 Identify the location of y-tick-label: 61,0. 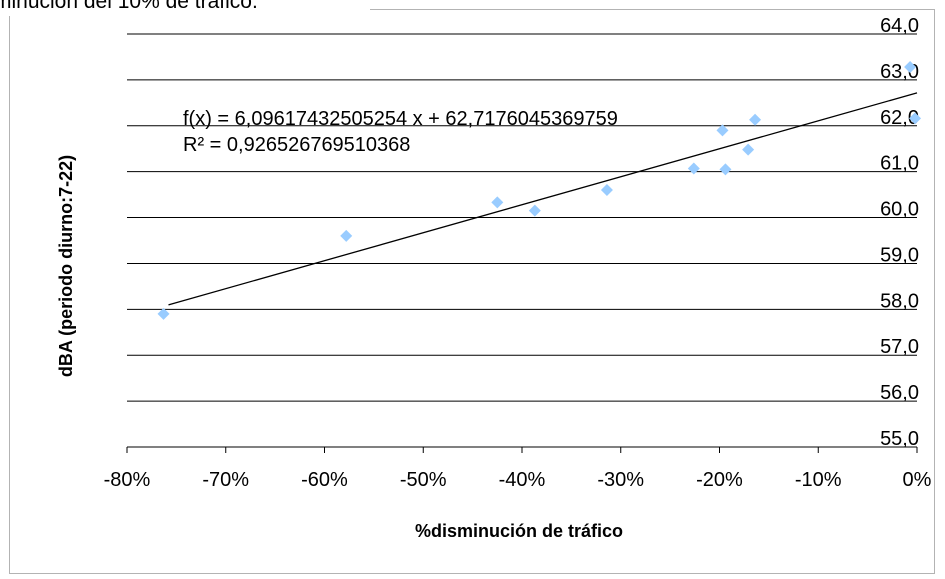
(899, 164).